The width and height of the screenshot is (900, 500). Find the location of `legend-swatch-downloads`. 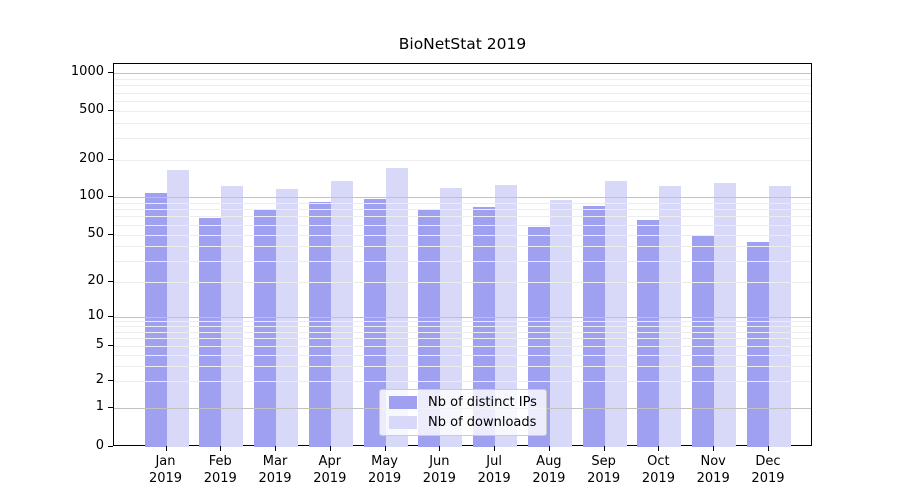

legend-swatch-downloads is located at coordinates (403, 422).